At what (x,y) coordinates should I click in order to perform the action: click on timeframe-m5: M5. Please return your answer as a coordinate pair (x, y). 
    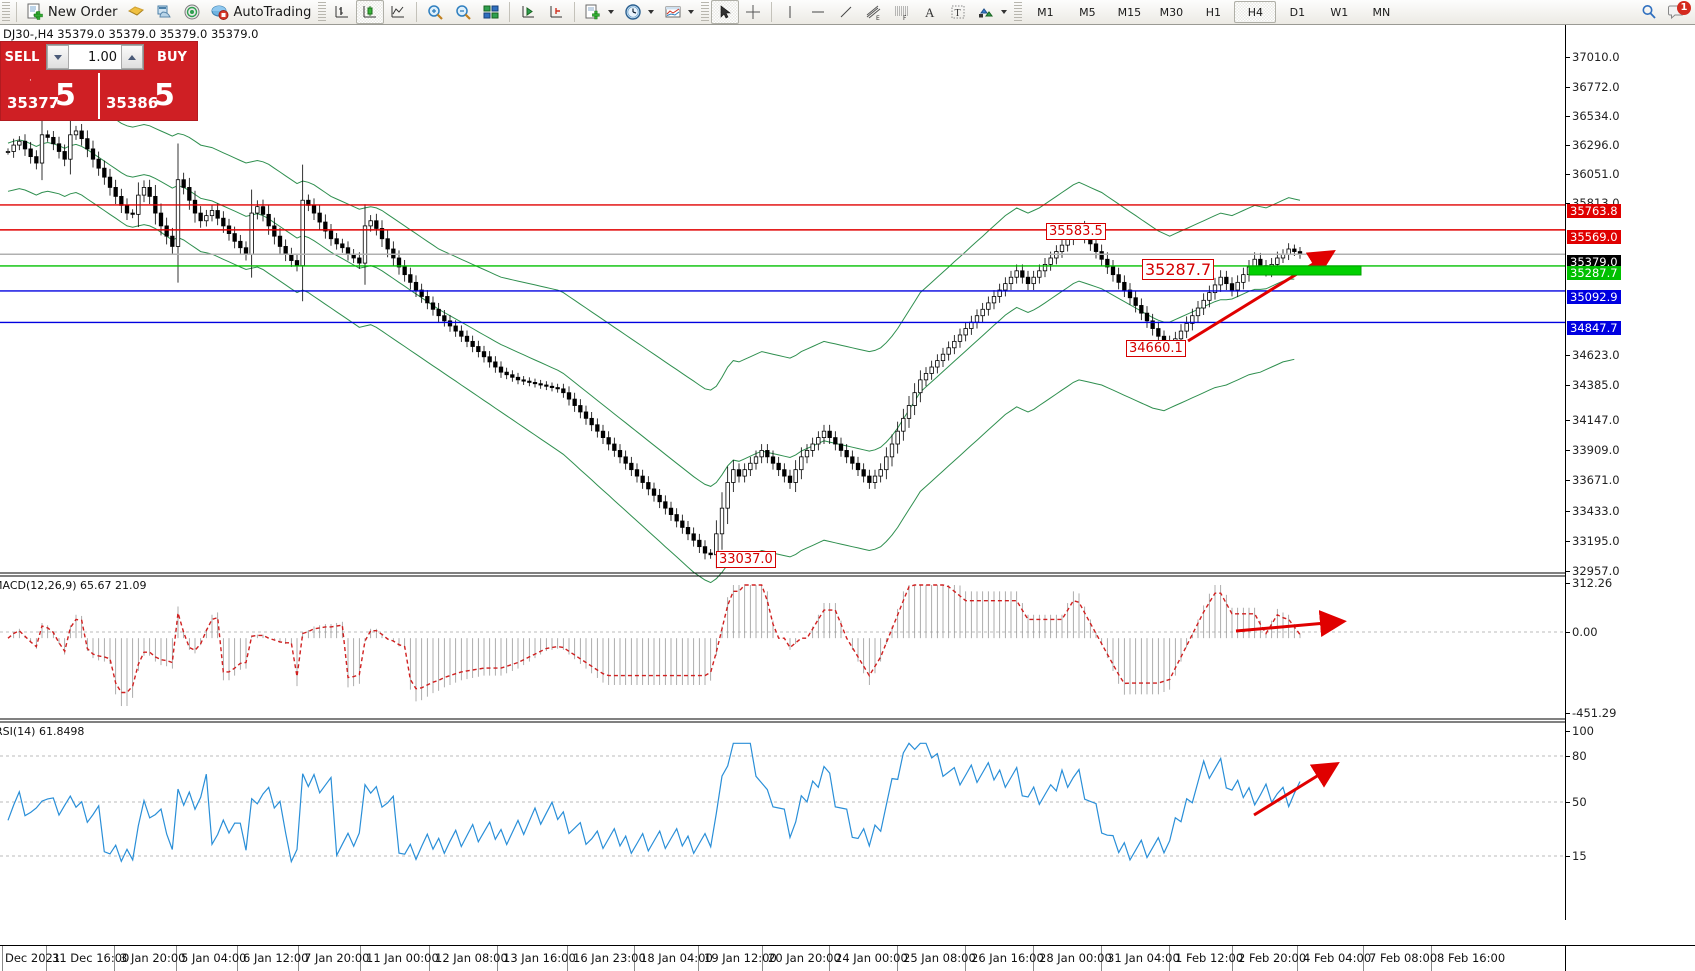
    Looking at the image, I should click on (1087, 12).